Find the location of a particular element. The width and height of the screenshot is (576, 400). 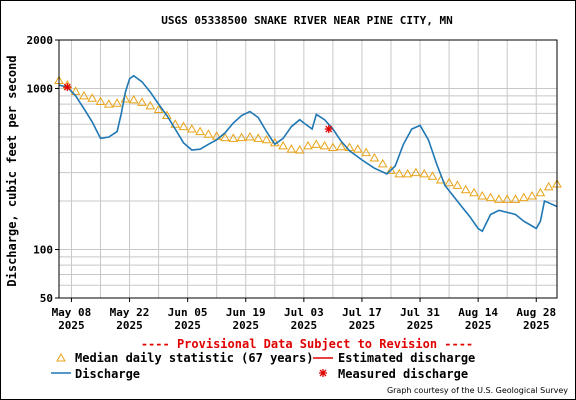

x-tick-label: Jul 17 is located at coordinates (362, 312).